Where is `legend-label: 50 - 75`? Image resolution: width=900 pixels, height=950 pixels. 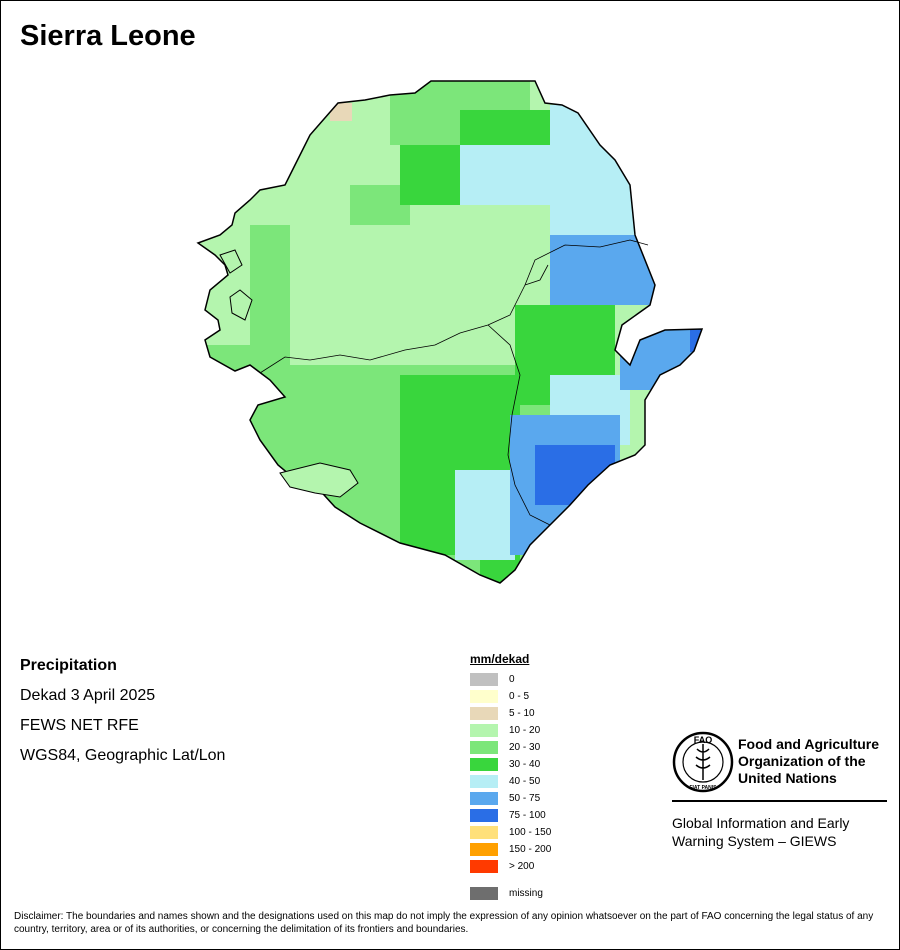 legend-label: 50 - 75 is located at coordinates (525, 798).